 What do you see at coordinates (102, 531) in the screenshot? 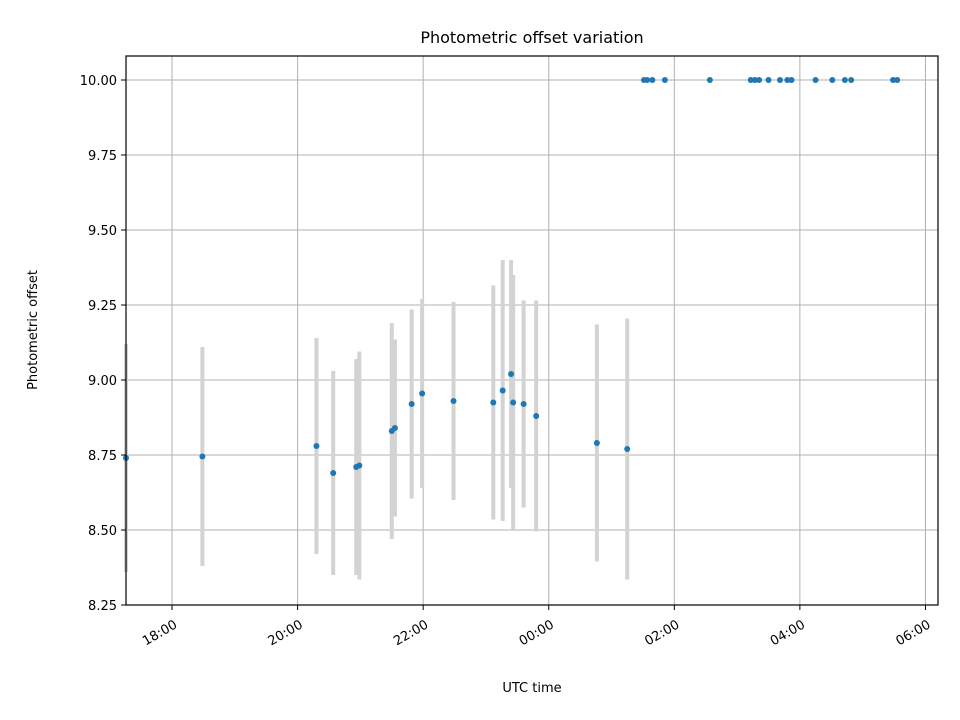
I see `y-tick-label: 8.50` at bounding box center [102, 531].